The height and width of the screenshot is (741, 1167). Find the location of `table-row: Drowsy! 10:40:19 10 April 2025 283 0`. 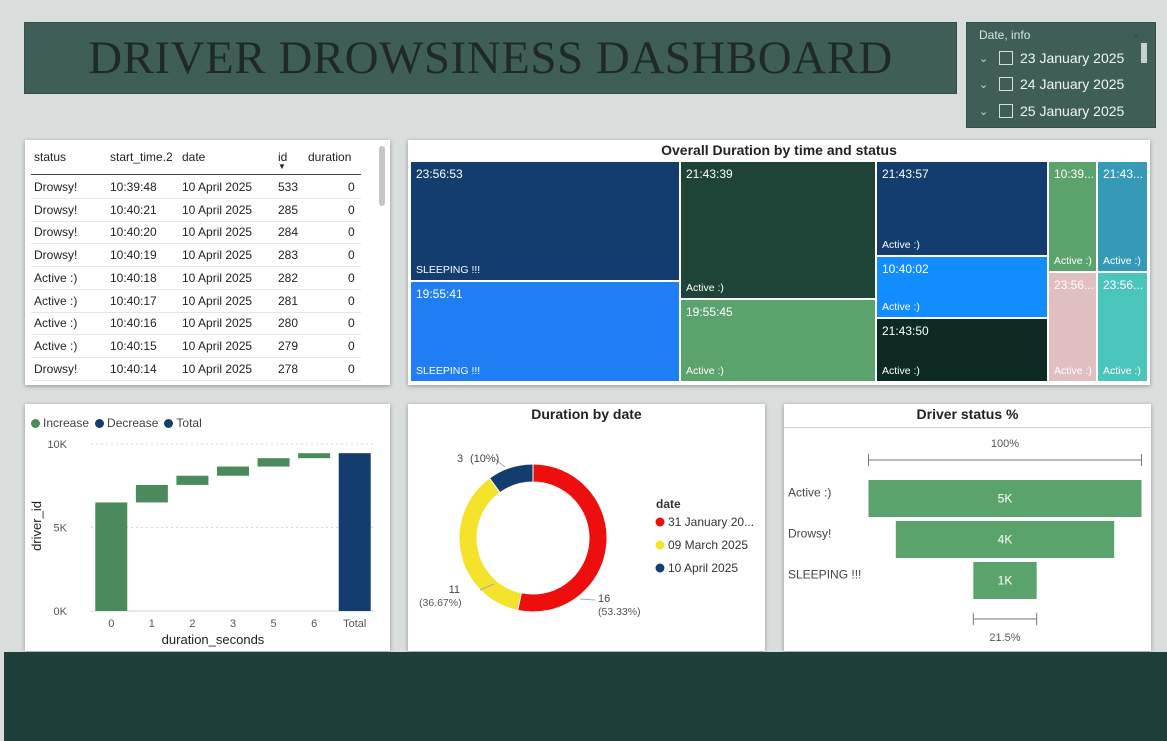

table-row: Drowsy! 10:40:19 10 April 2025 283 0 is located at coordinates (196, 256).